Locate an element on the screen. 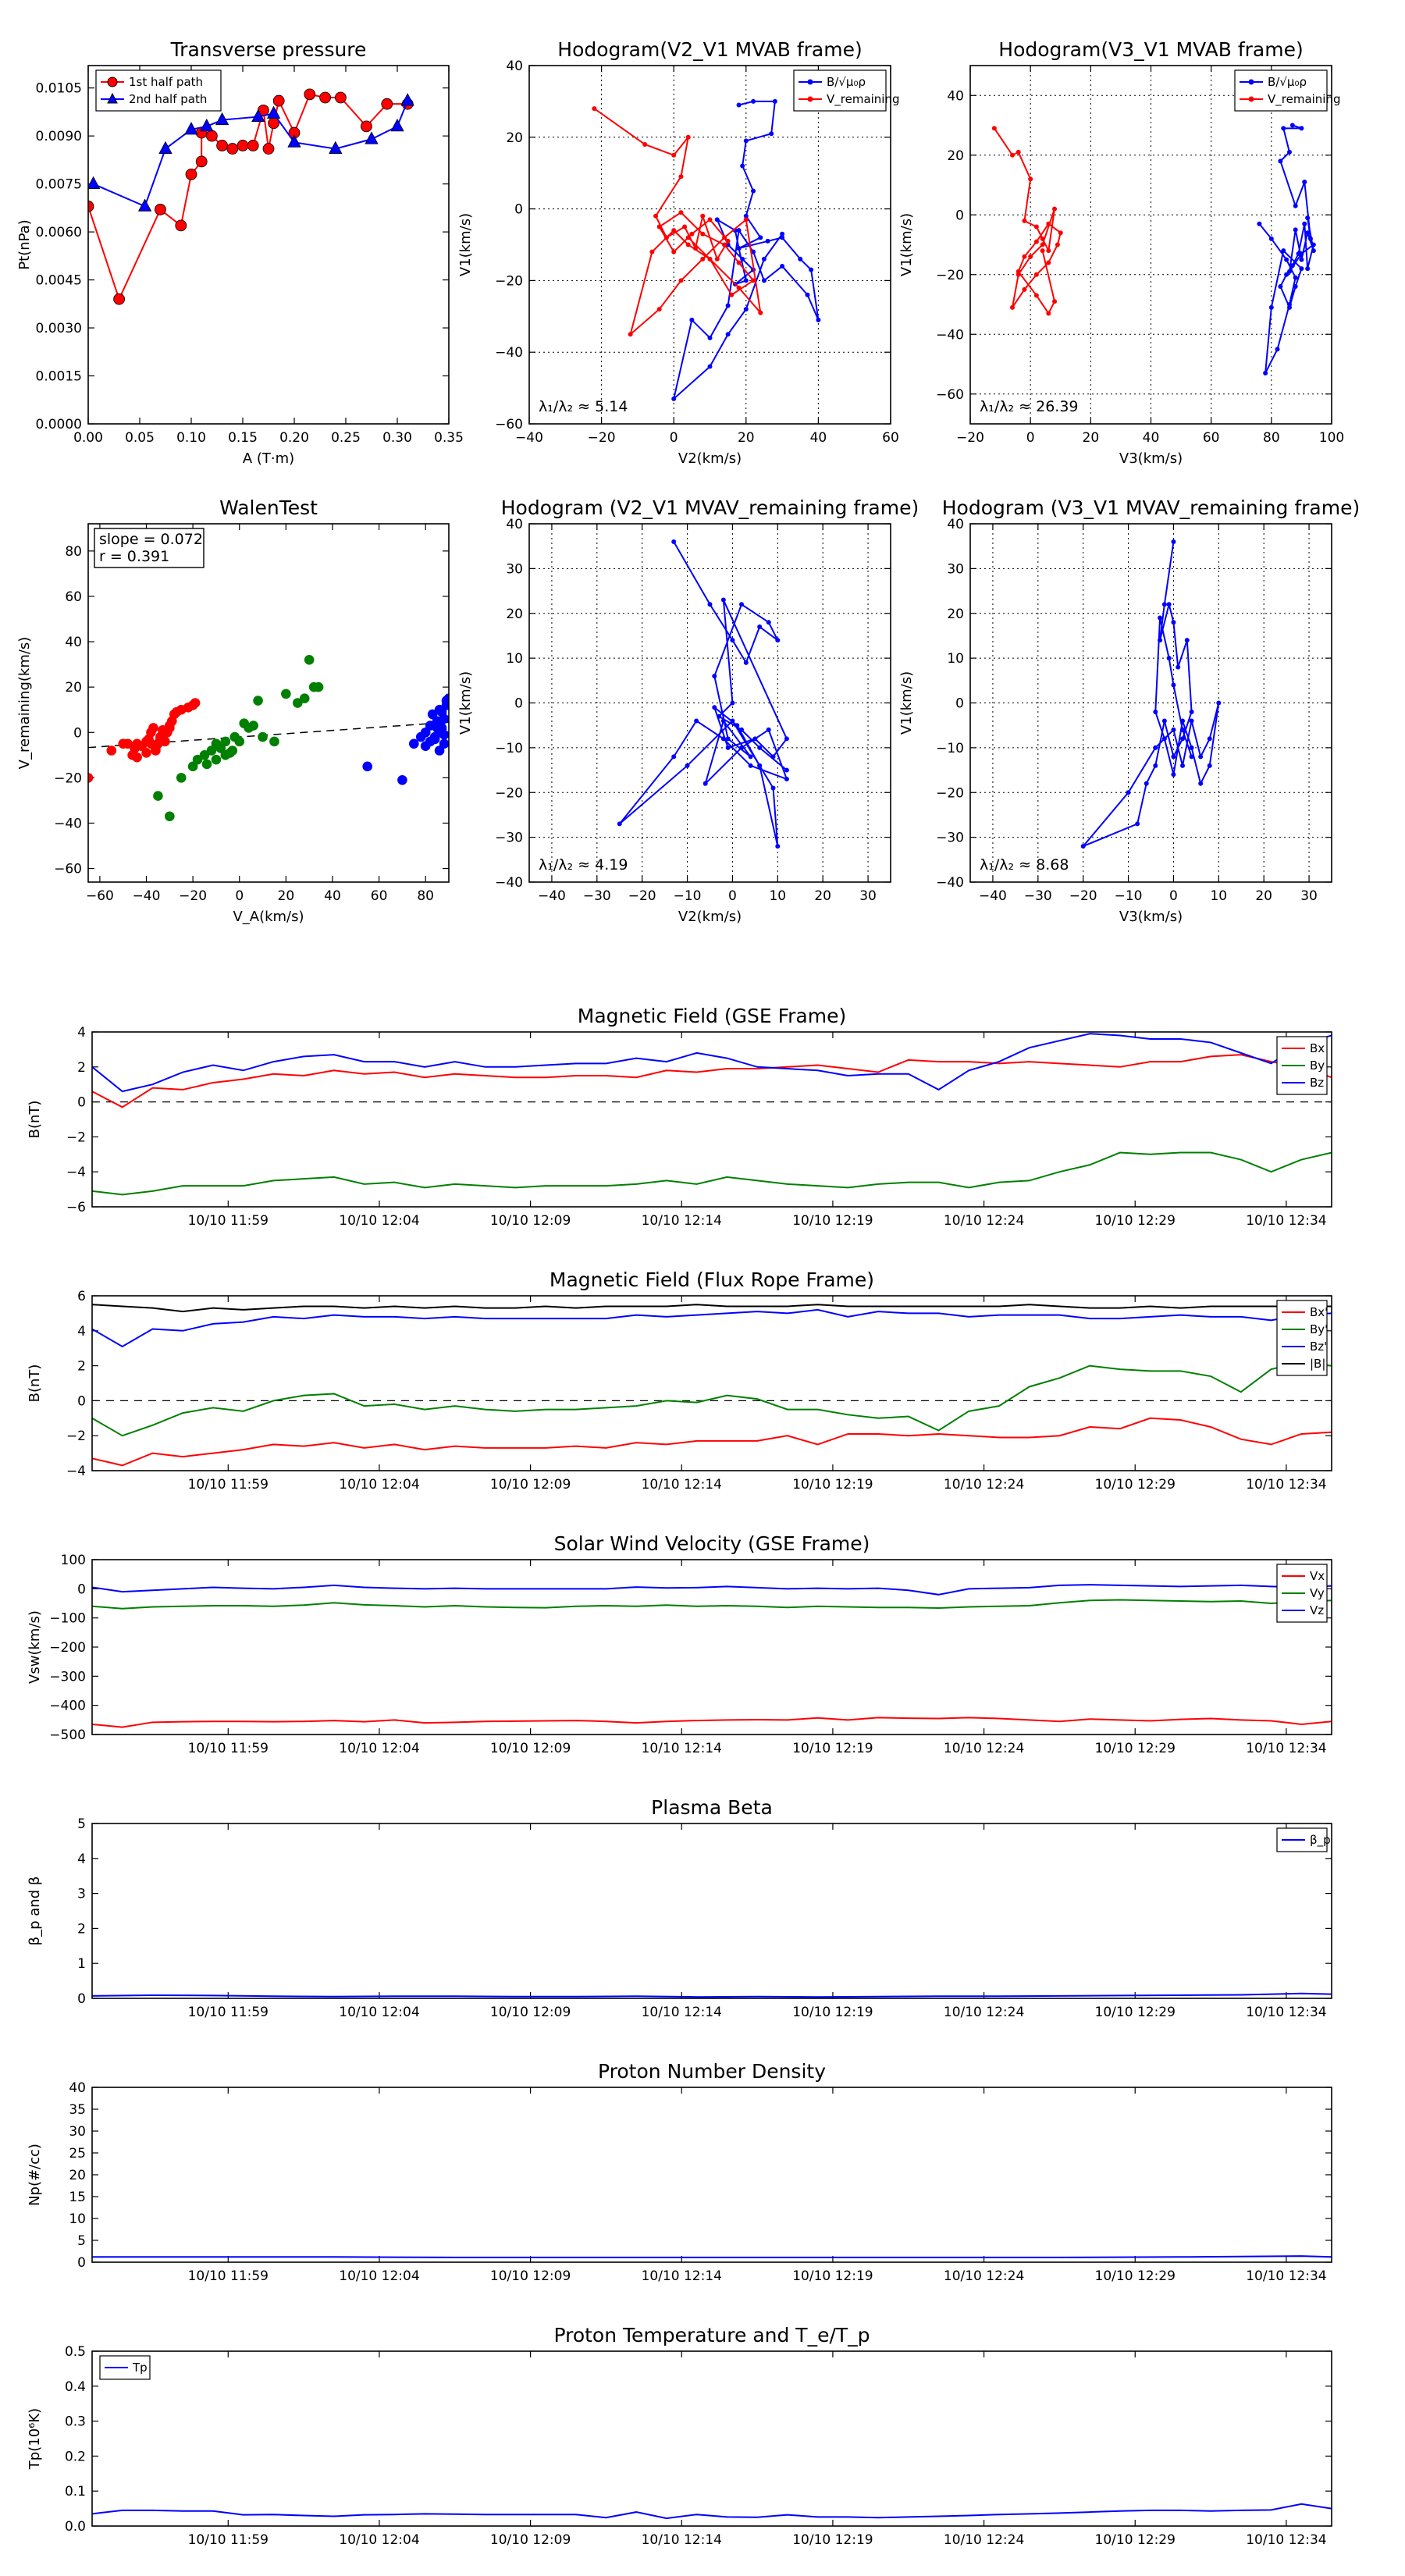  x-tick-label: −40 is located at coordinates (552, 896).